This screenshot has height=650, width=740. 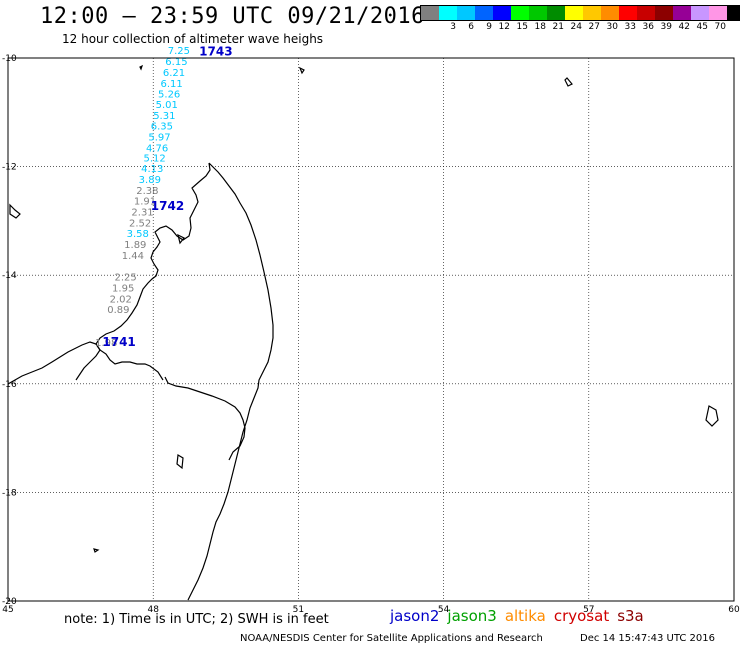 What do you see at coordinates (666, 27) in the screenshot?
I see `legend-label: 39` at bounding box center [666, 27].